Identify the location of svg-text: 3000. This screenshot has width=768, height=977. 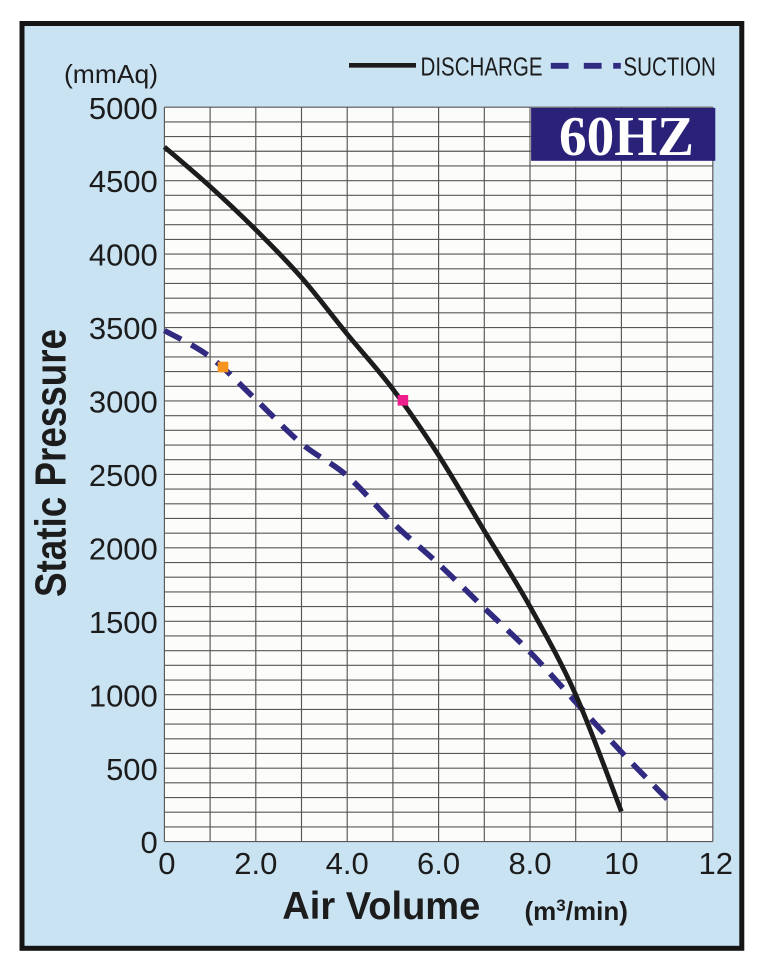
(123, 402).